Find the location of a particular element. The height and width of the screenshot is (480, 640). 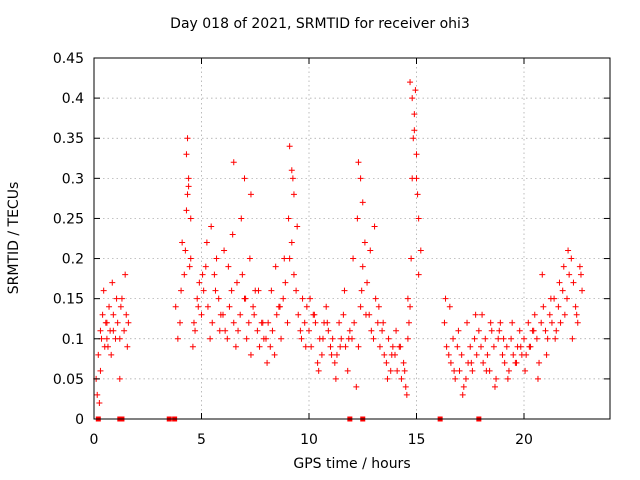

y-tick-label: 0.35 is located at coordinates (68, 139).